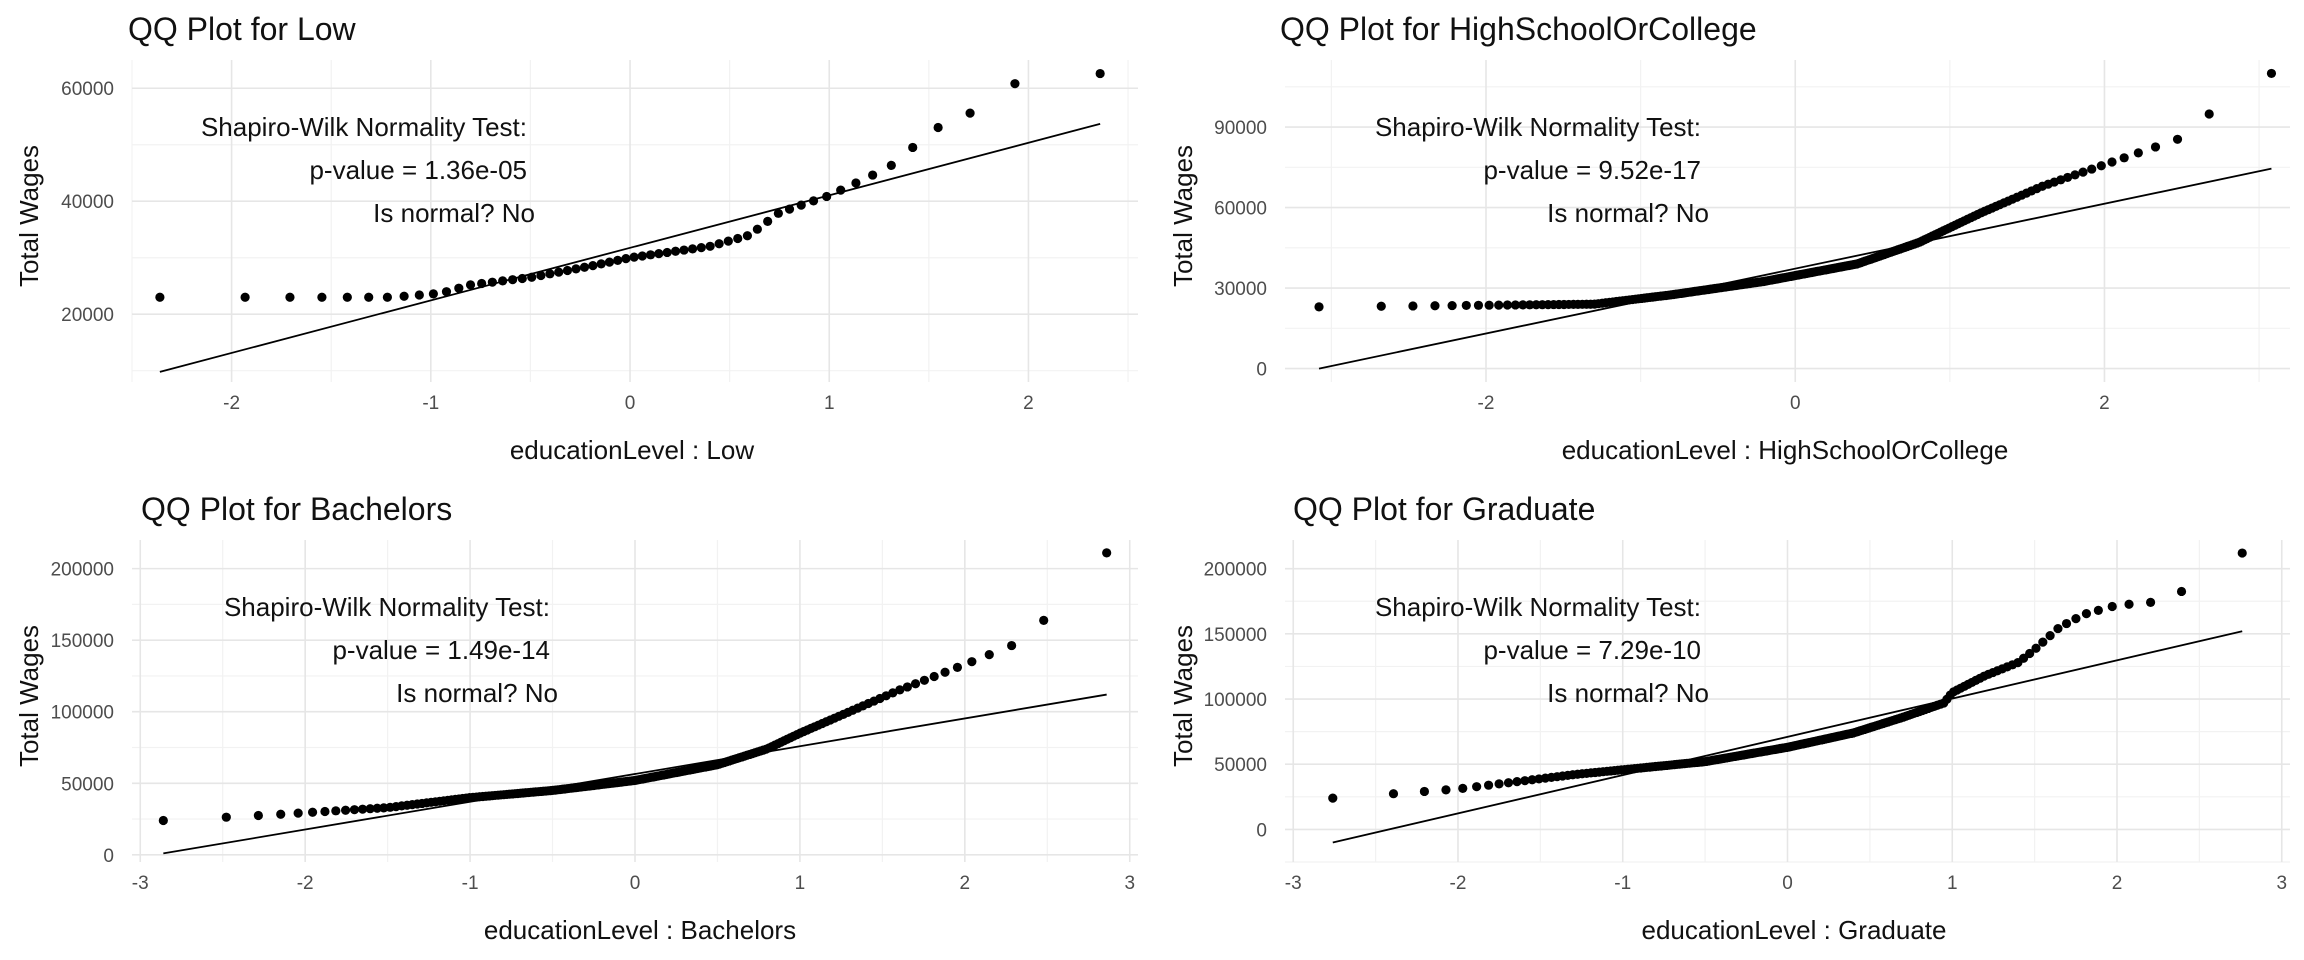  I want to click on panel-title: QQ Plot for HighSchoolOrCollege, so click(1518, 29).